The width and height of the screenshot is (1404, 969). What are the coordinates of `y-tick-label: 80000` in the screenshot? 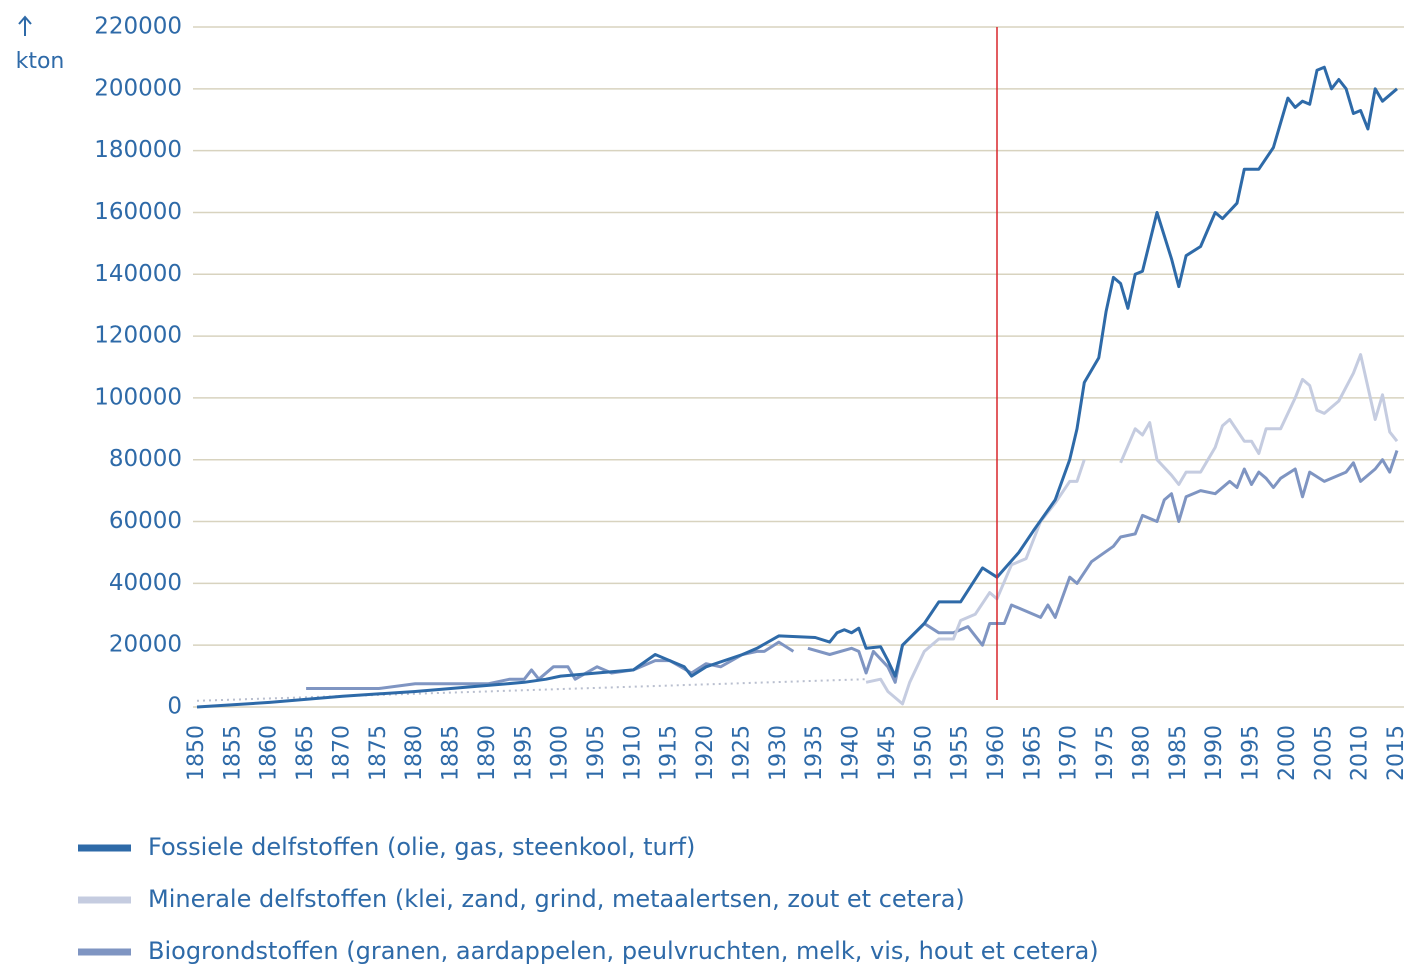 It's located at (145, 459).